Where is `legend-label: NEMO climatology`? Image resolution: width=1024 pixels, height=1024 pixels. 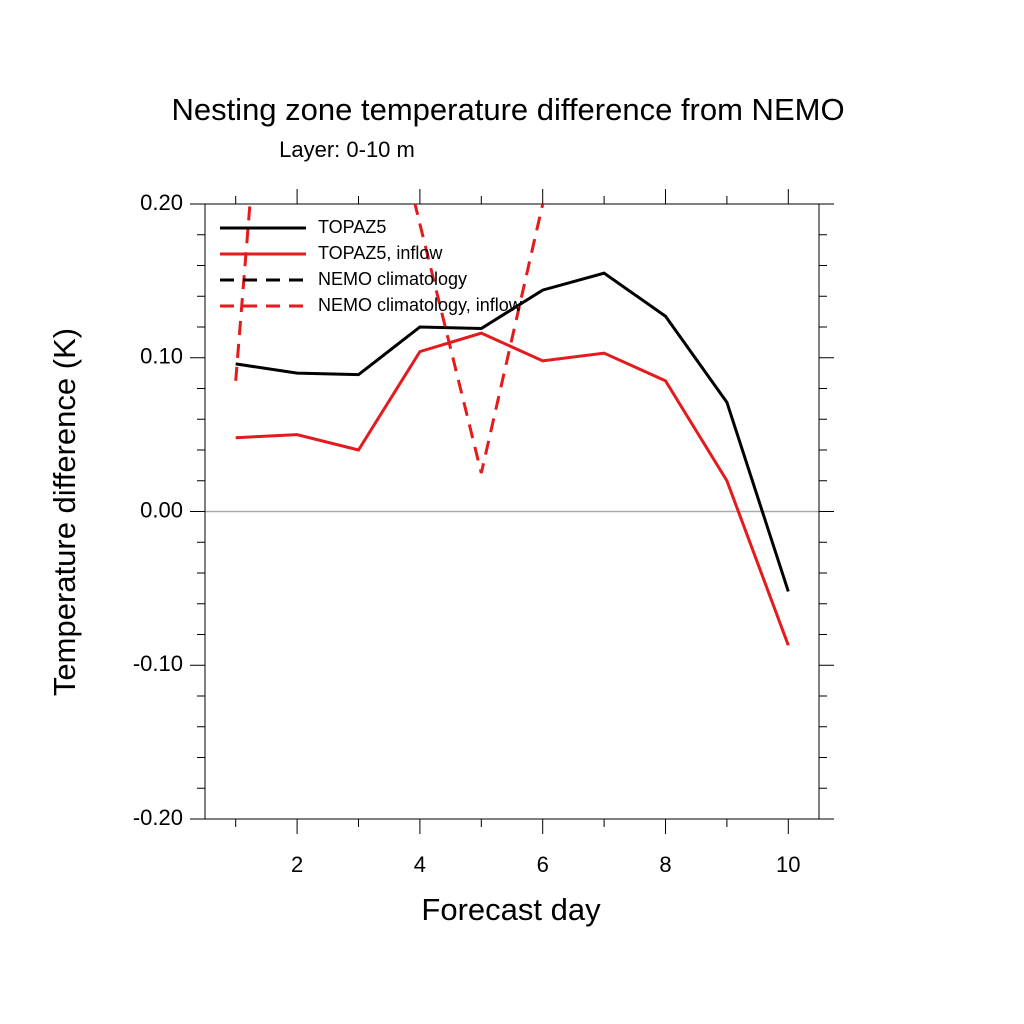
legend-label: NEMO climatology is located at coordinates (392, 279).